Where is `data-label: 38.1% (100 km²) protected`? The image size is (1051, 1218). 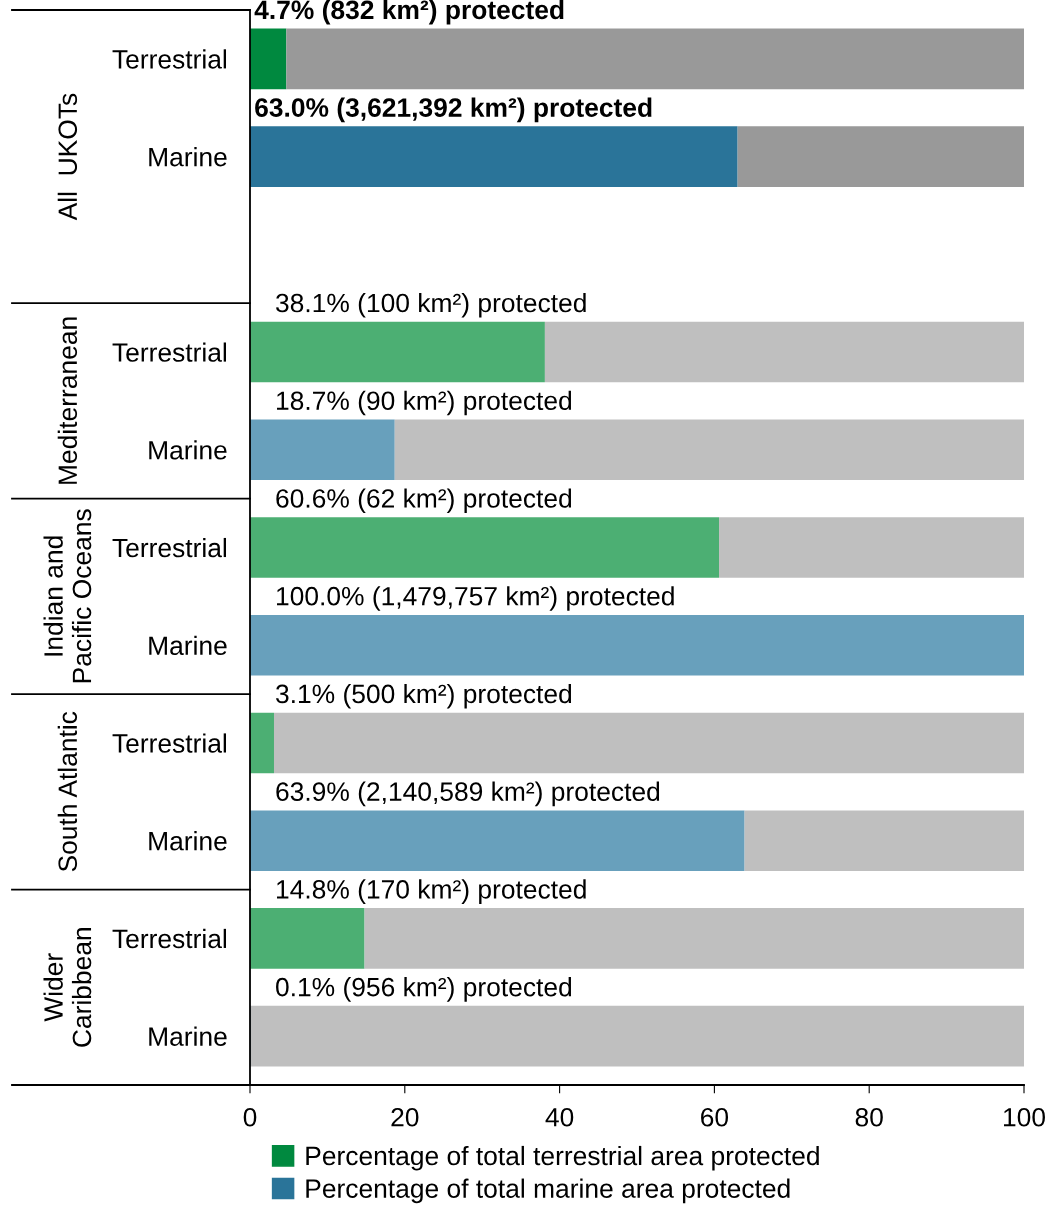
data-label: 38.1% (100 km²) protected is located at coordinates (431, 305).